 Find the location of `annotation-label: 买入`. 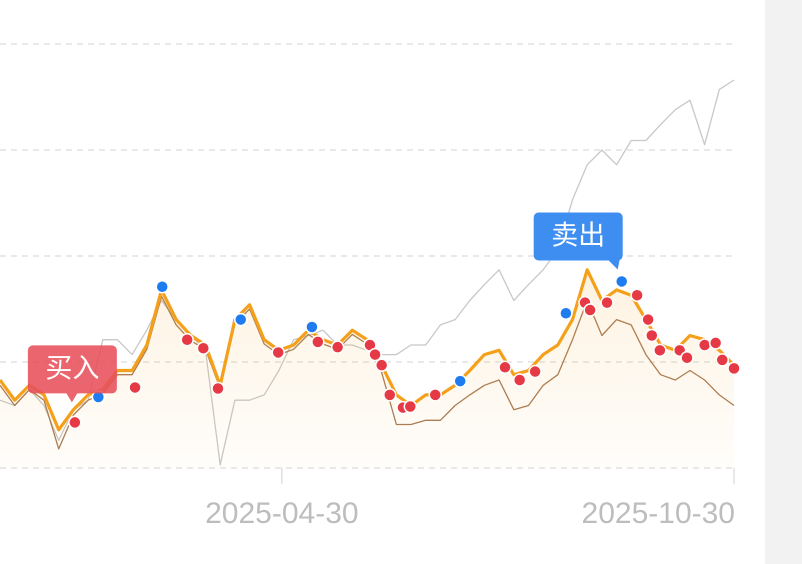

annotation-label: 买入 is located at coordinates (72, 369).